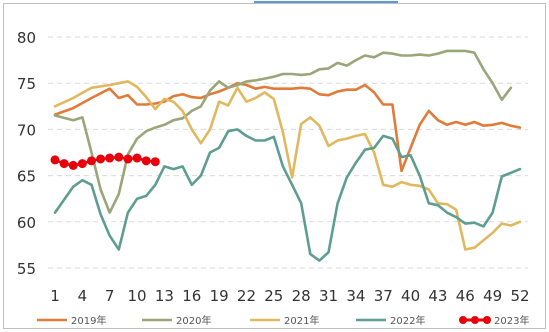 This screenshot has height=332, width=549. I want to click on x-tick-label: 52, so click(519, 296).